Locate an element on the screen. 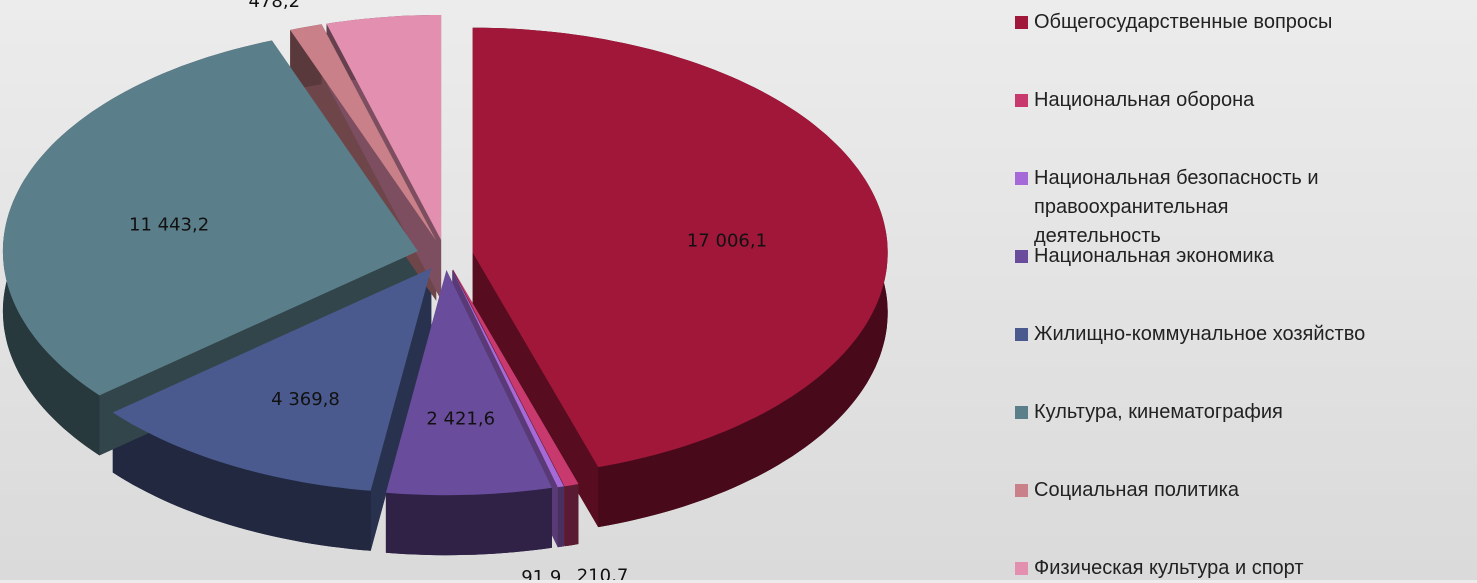  data-label: 91,9 is located at coordinates (541, 573).